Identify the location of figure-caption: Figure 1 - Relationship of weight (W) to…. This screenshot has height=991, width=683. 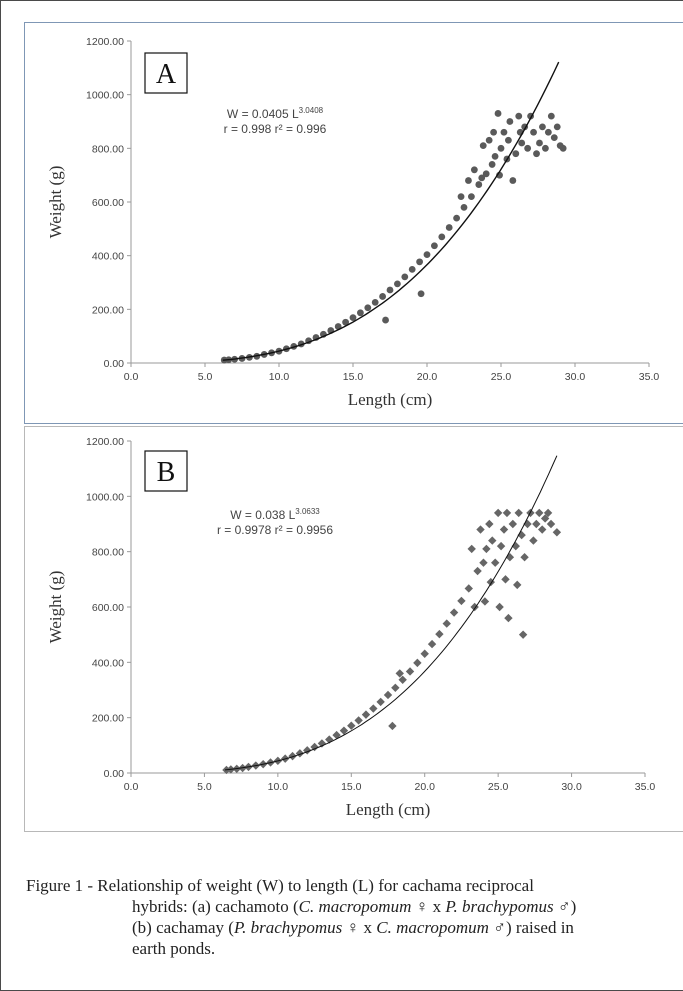
(351, 917).